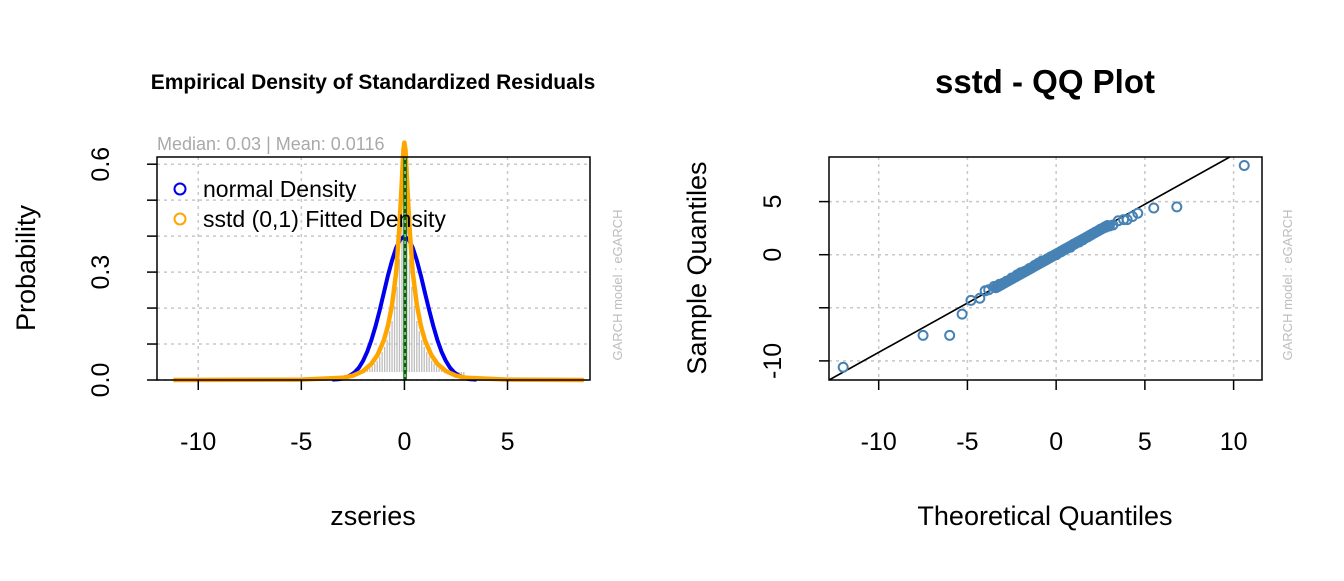 This screenshot has height=581, width=1344. I want to click on qq-x-tick-label: 0, so click(1056, 442).